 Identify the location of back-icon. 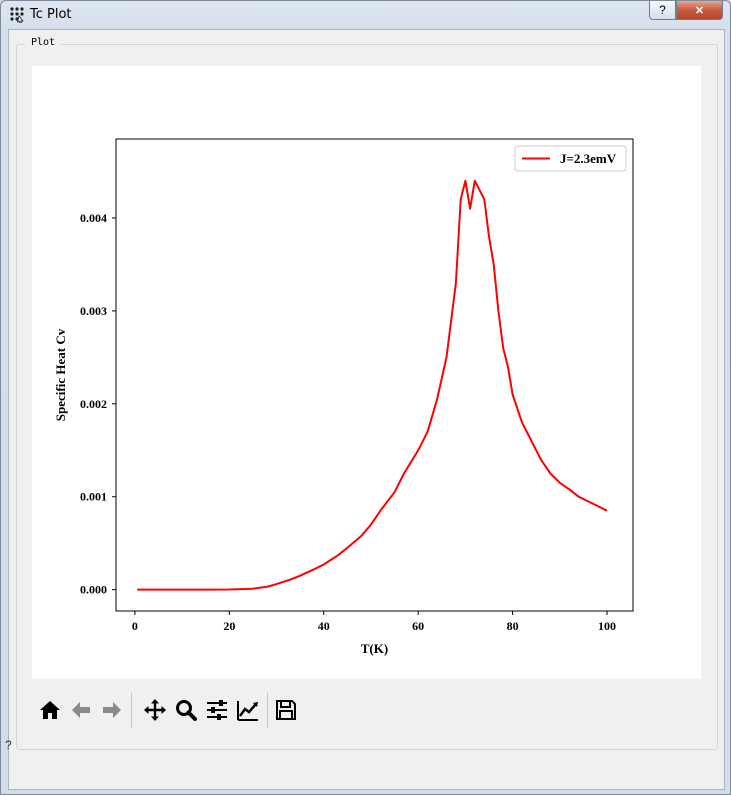
(81, 710).